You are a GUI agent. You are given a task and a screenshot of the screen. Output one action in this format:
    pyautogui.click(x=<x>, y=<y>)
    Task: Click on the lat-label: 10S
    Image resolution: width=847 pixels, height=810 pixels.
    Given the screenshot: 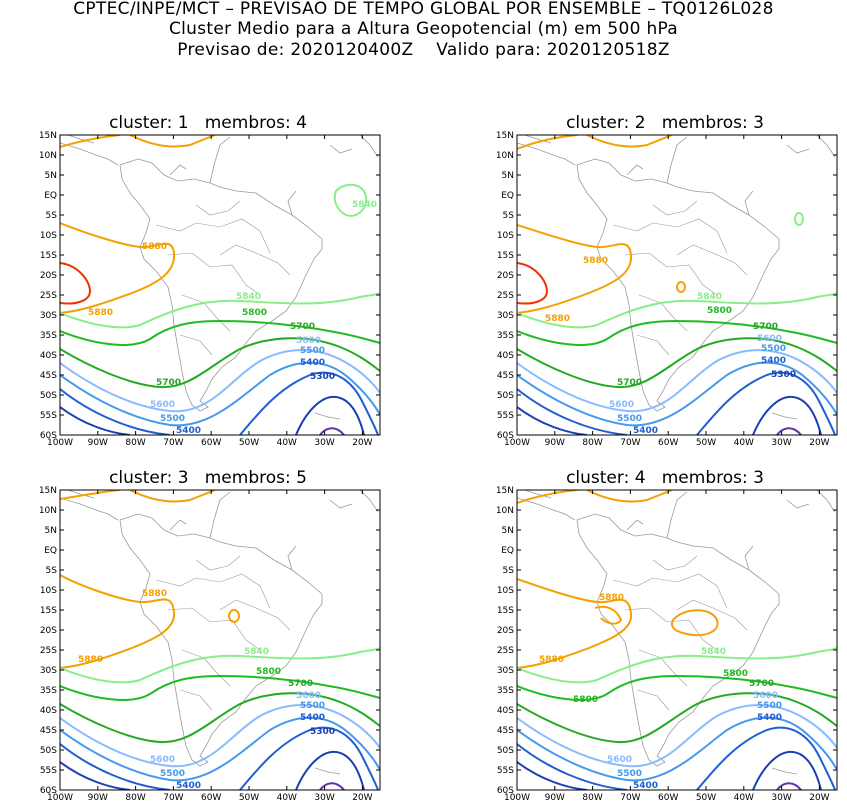 What is the action you would take?
    pyautogui.click(x=505, y=591)
    